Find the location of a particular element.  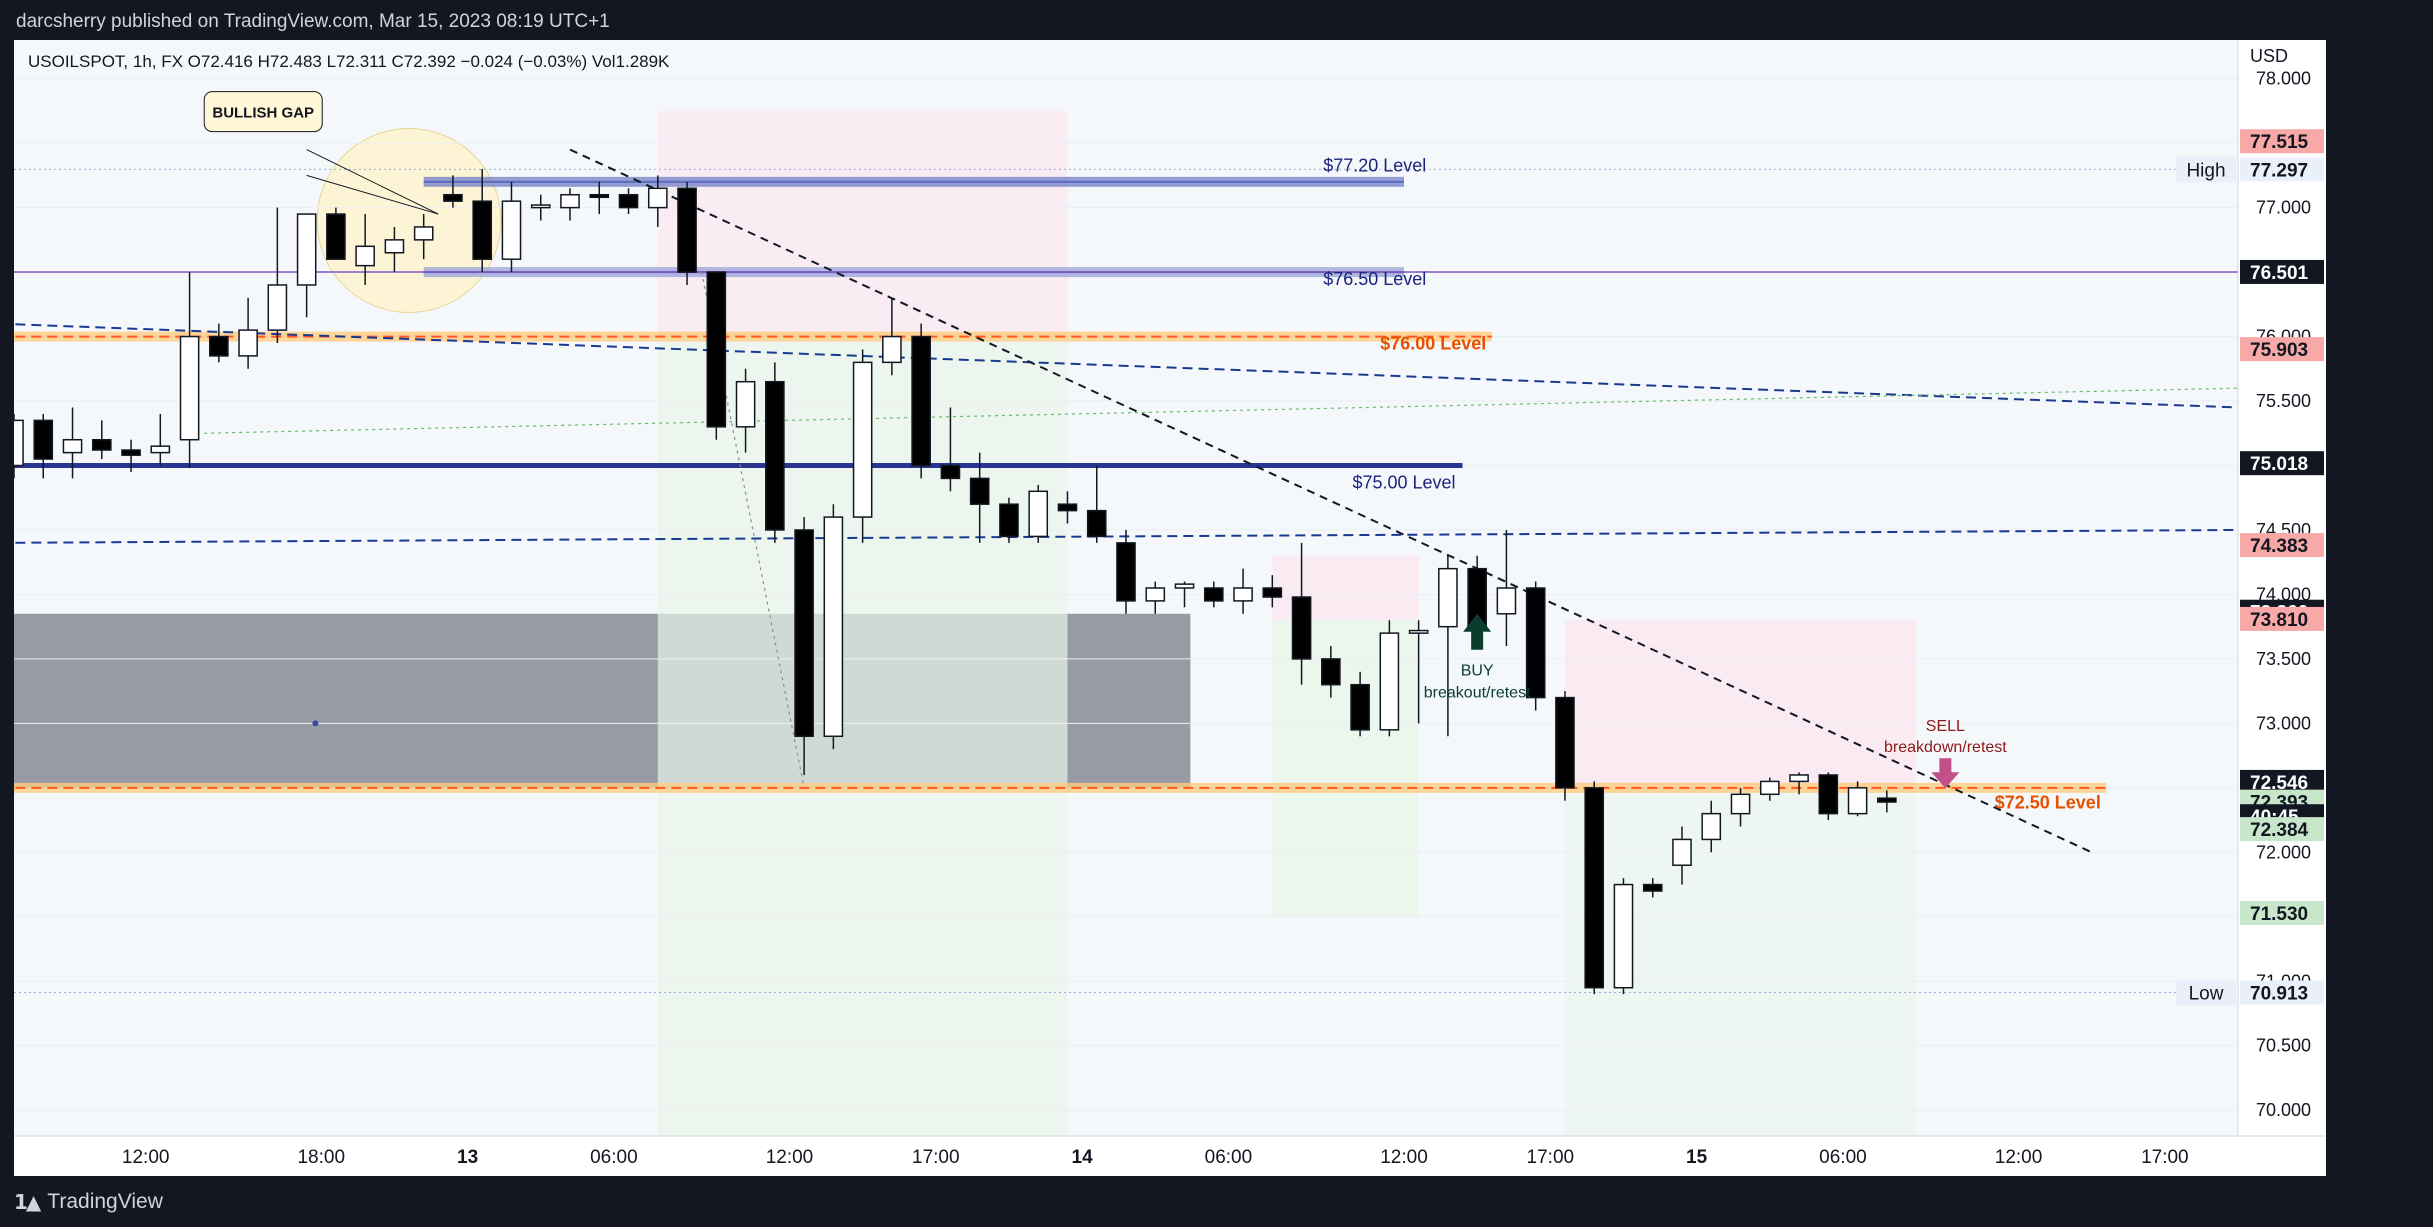

price-label: 75.903 is located at coordinates (2279, 350).